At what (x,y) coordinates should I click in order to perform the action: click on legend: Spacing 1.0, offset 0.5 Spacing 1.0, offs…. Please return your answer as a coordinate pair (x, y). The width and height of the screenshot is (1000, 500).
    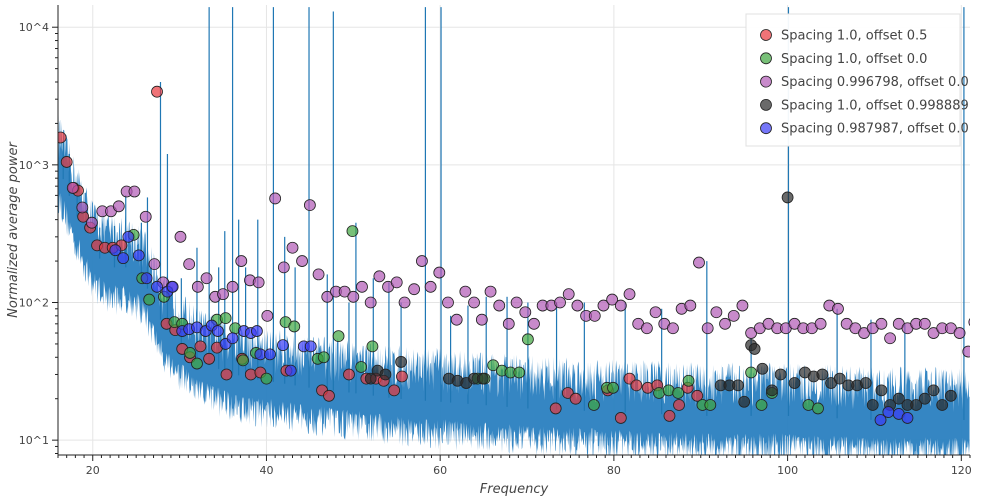
    Looking at the image, I should click on (857, 80).